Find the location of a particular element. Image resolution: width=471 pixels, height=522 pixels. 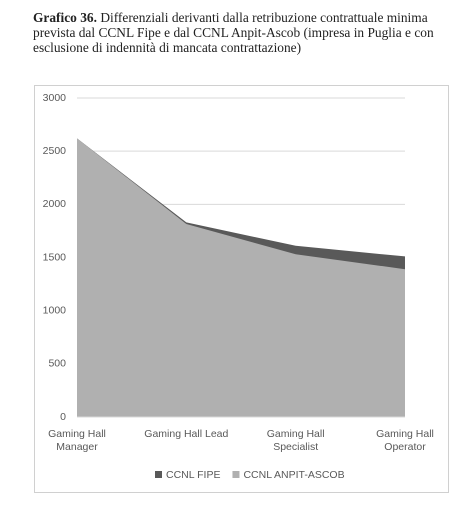

y-tick-label: 0 is located at coordinates (63, 417).